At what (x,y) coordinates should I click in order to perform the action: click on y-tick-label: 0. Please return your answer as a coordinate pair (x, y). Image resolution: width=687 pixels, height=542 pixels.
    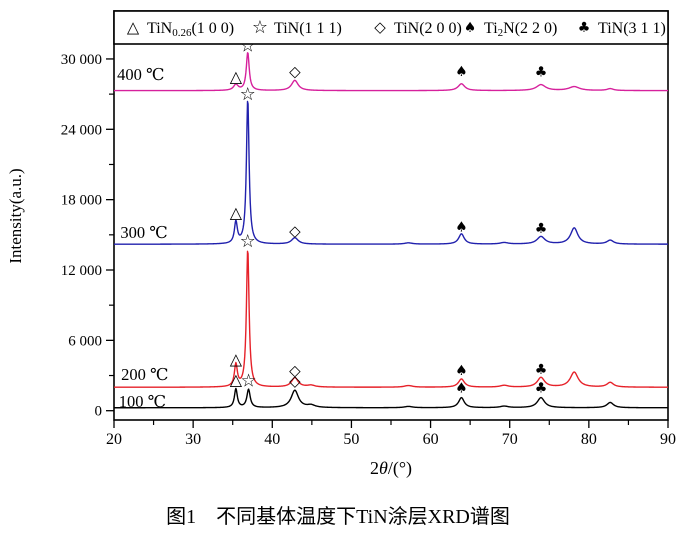
    Looking at the image, I should click on (99, 412).